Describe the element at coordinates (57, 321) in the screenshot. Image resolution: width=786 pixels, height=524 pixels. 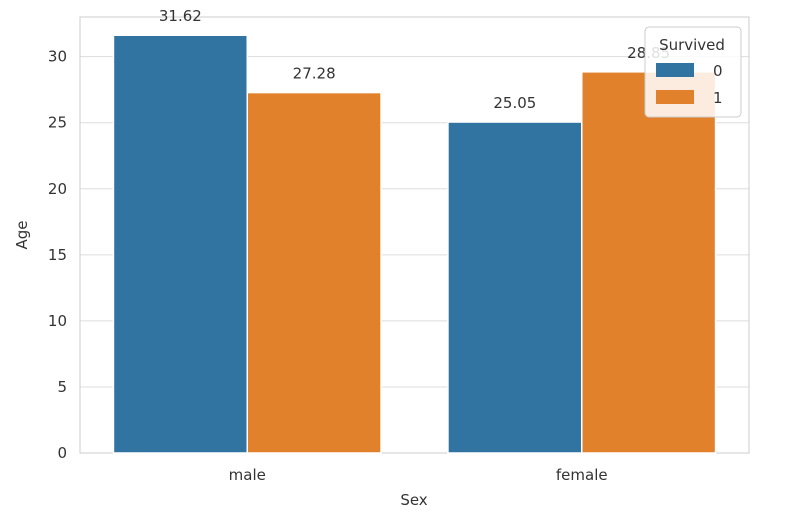
I see `y-tick-label: 10` at that location.